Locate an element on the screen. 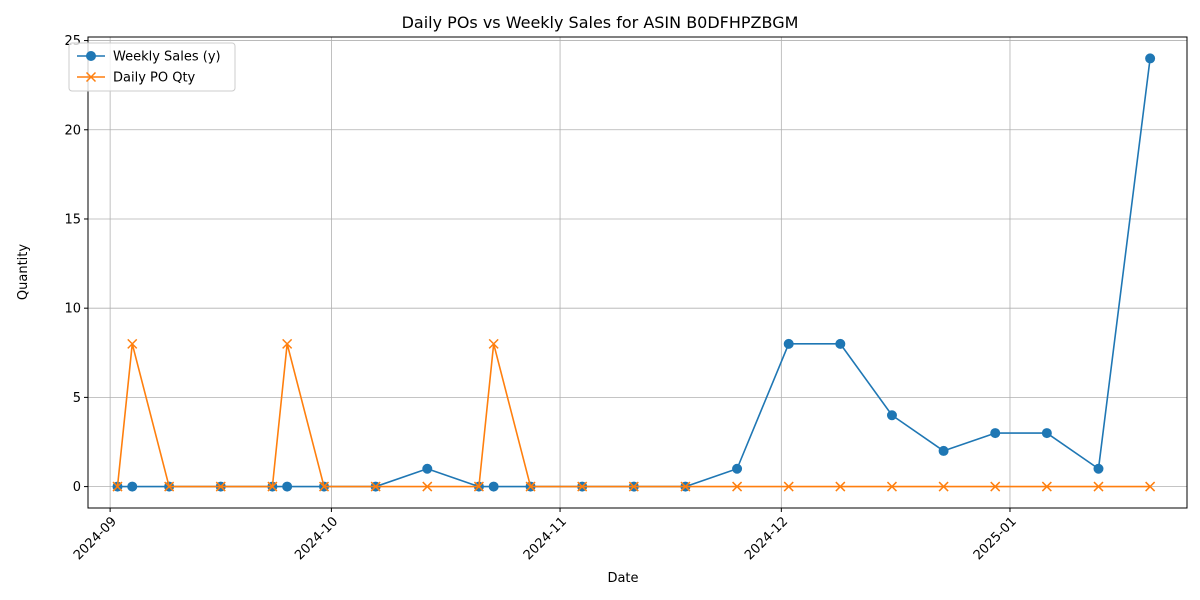 The width and height of the screenshot is (1200, 600). legend-label: Weekly Sales (y) is located at coordinates (167, 57).